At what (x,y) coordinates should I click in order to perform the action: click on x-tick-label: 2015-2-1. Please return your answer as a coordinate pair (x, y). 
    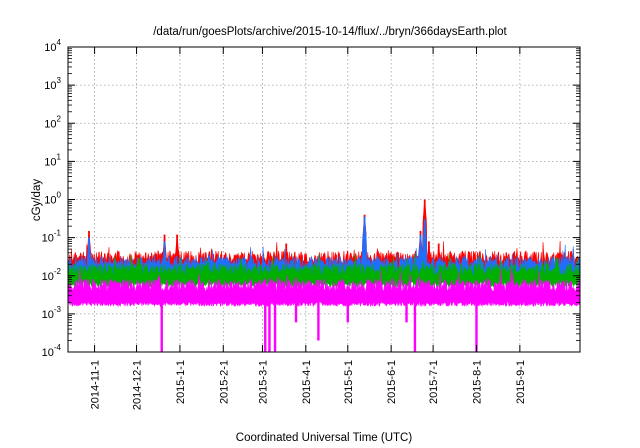
    Looking at the image, I should click on (224, 382).